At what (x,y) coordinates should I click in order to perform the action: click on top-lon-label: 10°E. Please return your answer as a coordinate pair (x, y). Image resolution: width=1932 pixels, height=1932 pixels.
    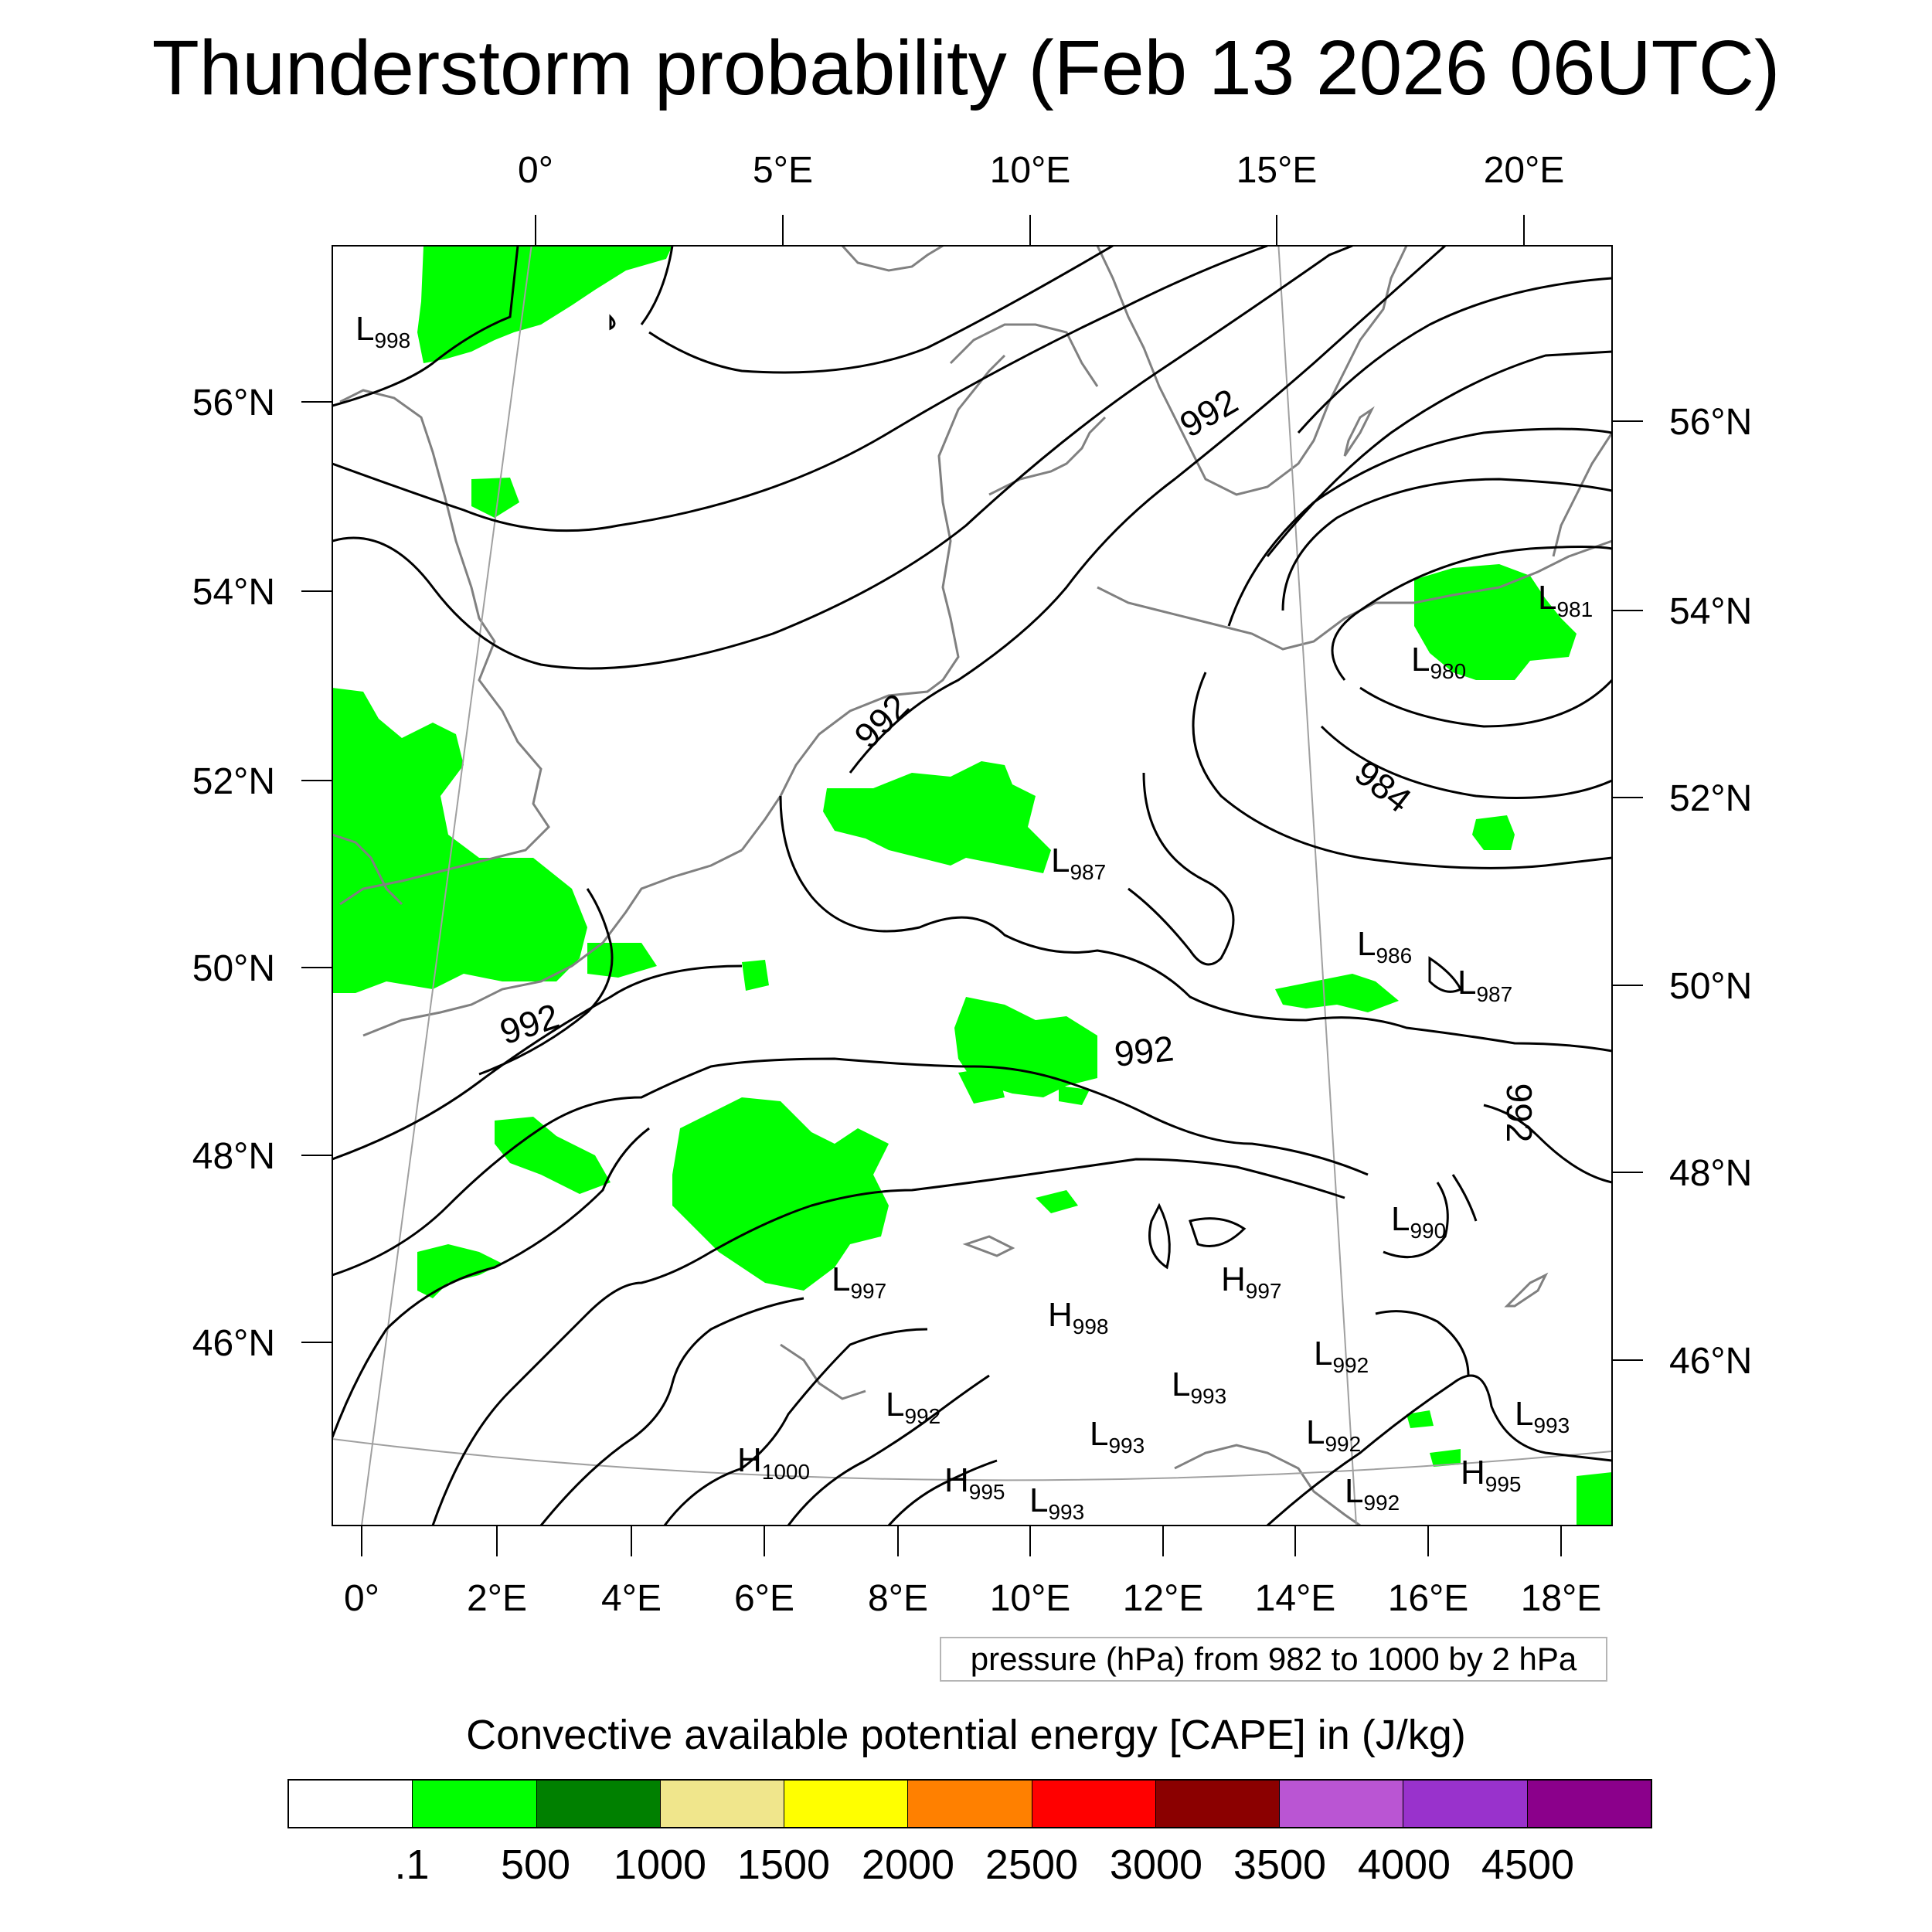
    Looking at the image, I should click on (1030, 170).